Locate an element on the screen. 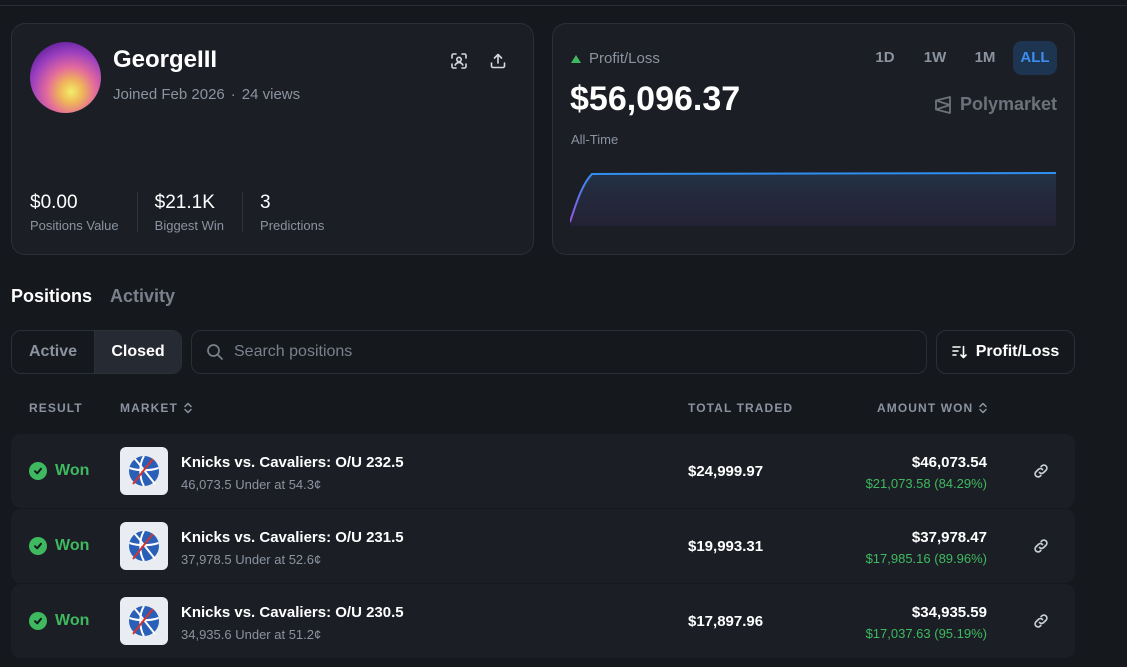  sort-label: Profit/Loss is located at coordinates (1017, 351).